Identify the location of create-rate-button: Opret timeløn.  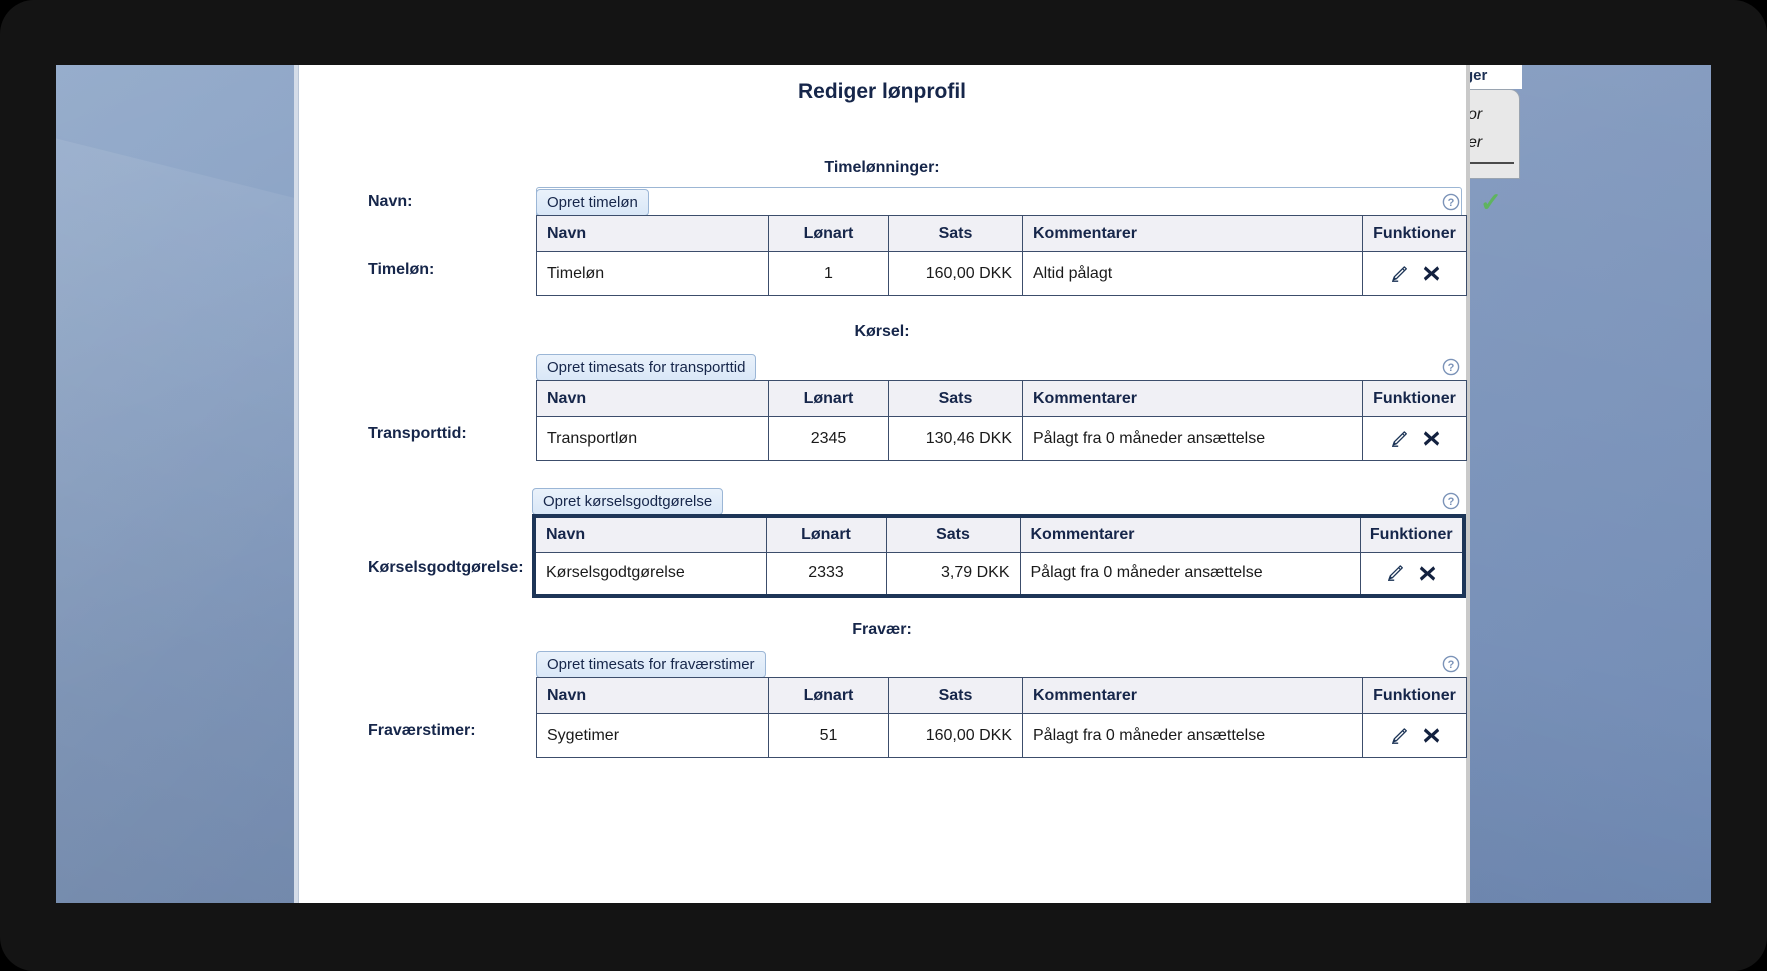
(592, 202).